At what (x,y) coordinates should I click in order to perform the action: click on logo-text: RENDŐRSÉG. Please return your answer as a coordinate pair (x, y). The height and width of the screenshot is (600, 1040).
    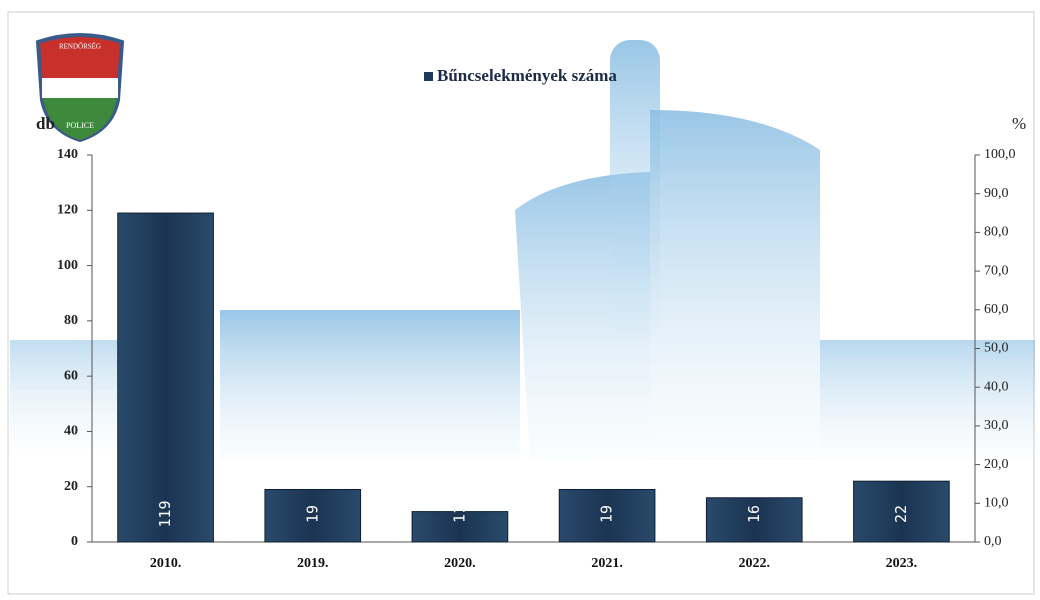
    Looking at the image, I should click on (80, 47).